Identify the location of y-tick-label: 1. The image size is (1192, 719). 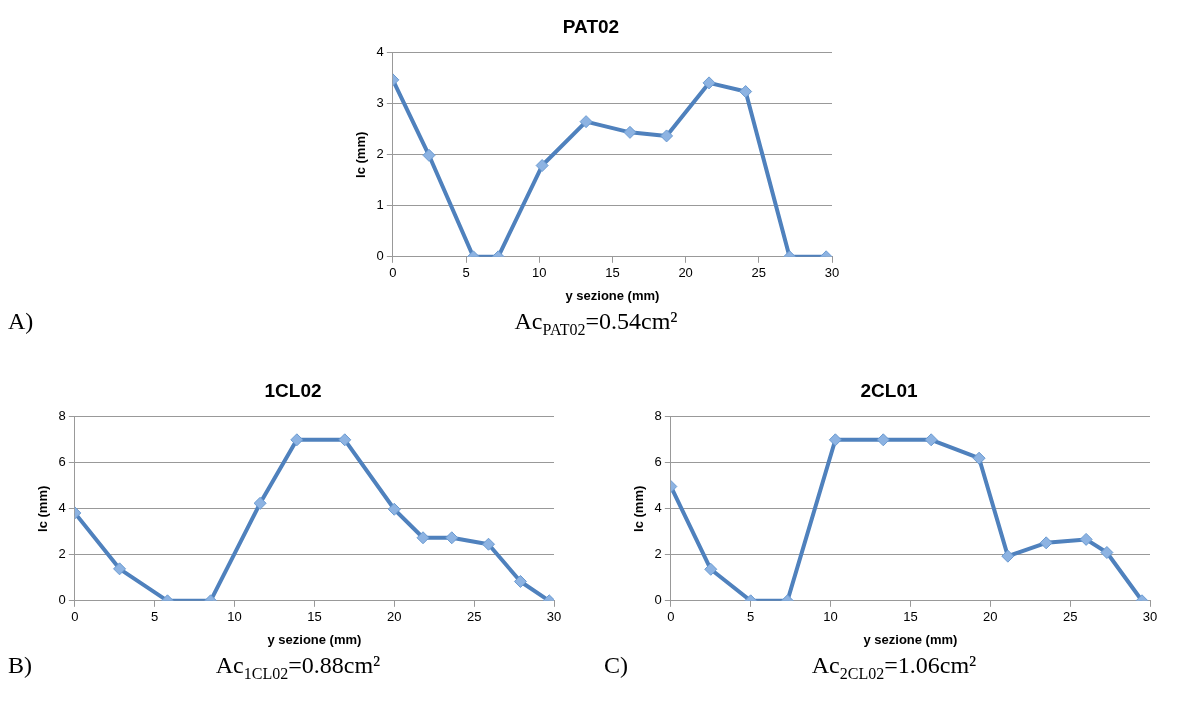
(380, 205).